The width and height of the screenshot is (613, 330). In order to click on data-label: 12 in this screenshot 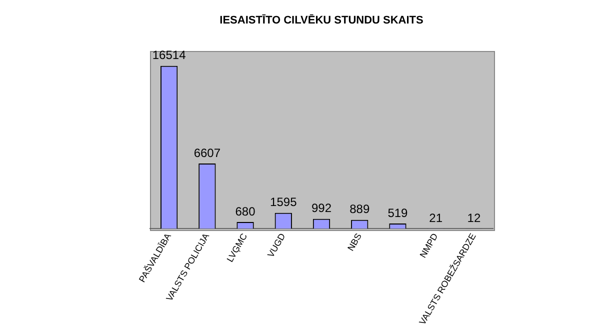, I will do `click(474, 217)`.